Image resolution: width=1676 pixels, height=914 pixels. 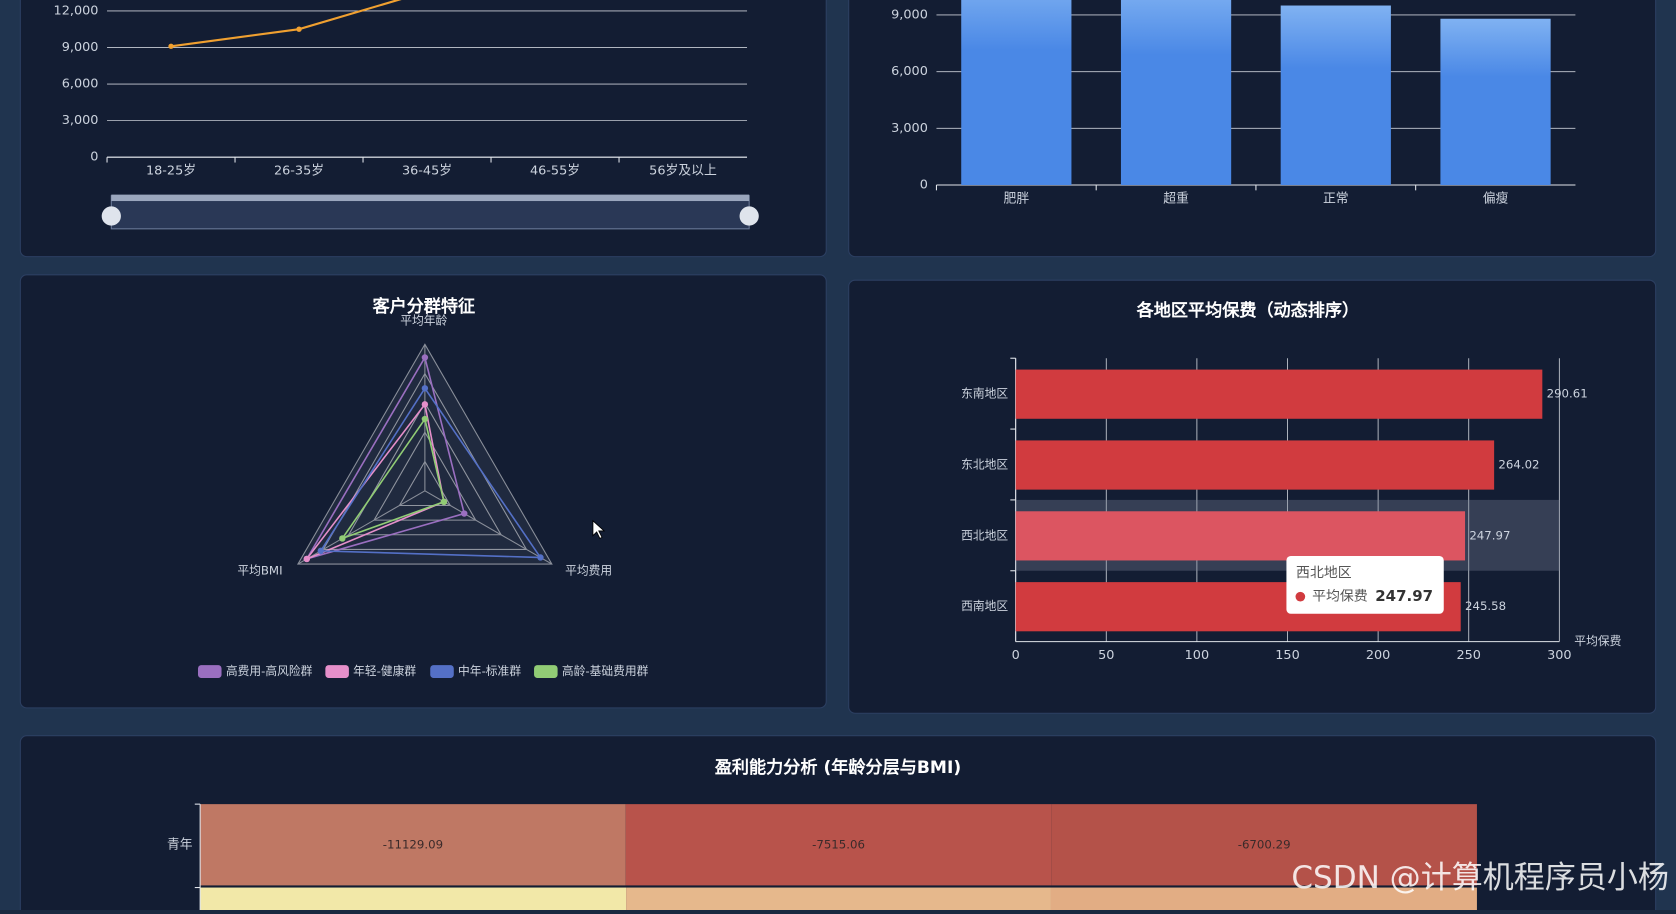 I want to click on cell-label: -7515.06, so click(x=838, y=844).